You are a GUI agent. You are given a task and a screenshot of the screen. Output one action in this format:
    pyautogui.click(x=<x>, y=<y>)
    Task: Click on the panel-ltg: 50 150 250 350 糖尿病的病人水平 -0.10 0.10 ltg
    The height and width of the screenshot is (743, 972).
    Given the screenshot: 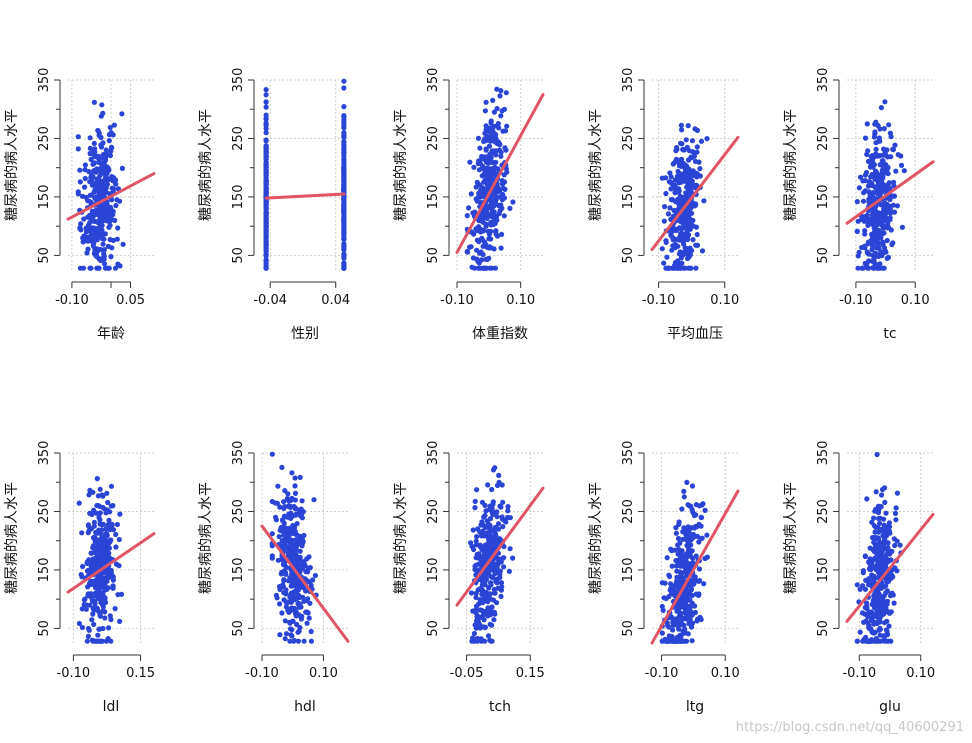 What is the action you would take?
    pyautogui.click(x=664, y=578)
    